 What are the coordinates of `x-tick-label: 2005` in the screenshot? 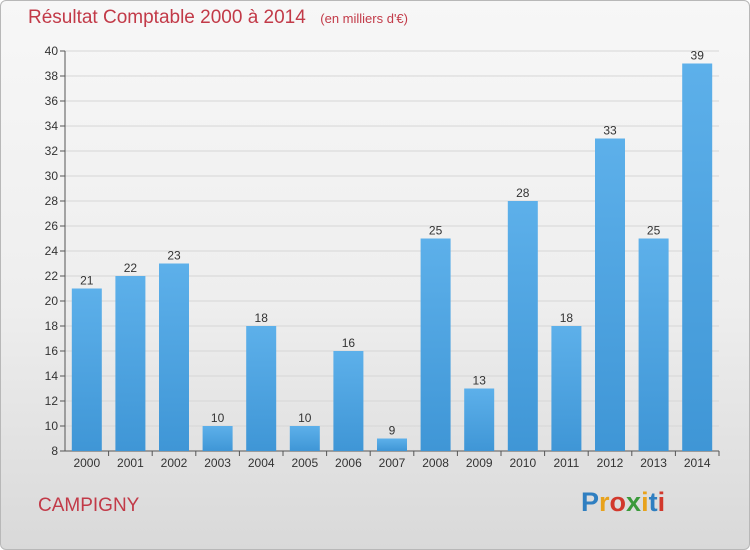 It's located at (304, 463).